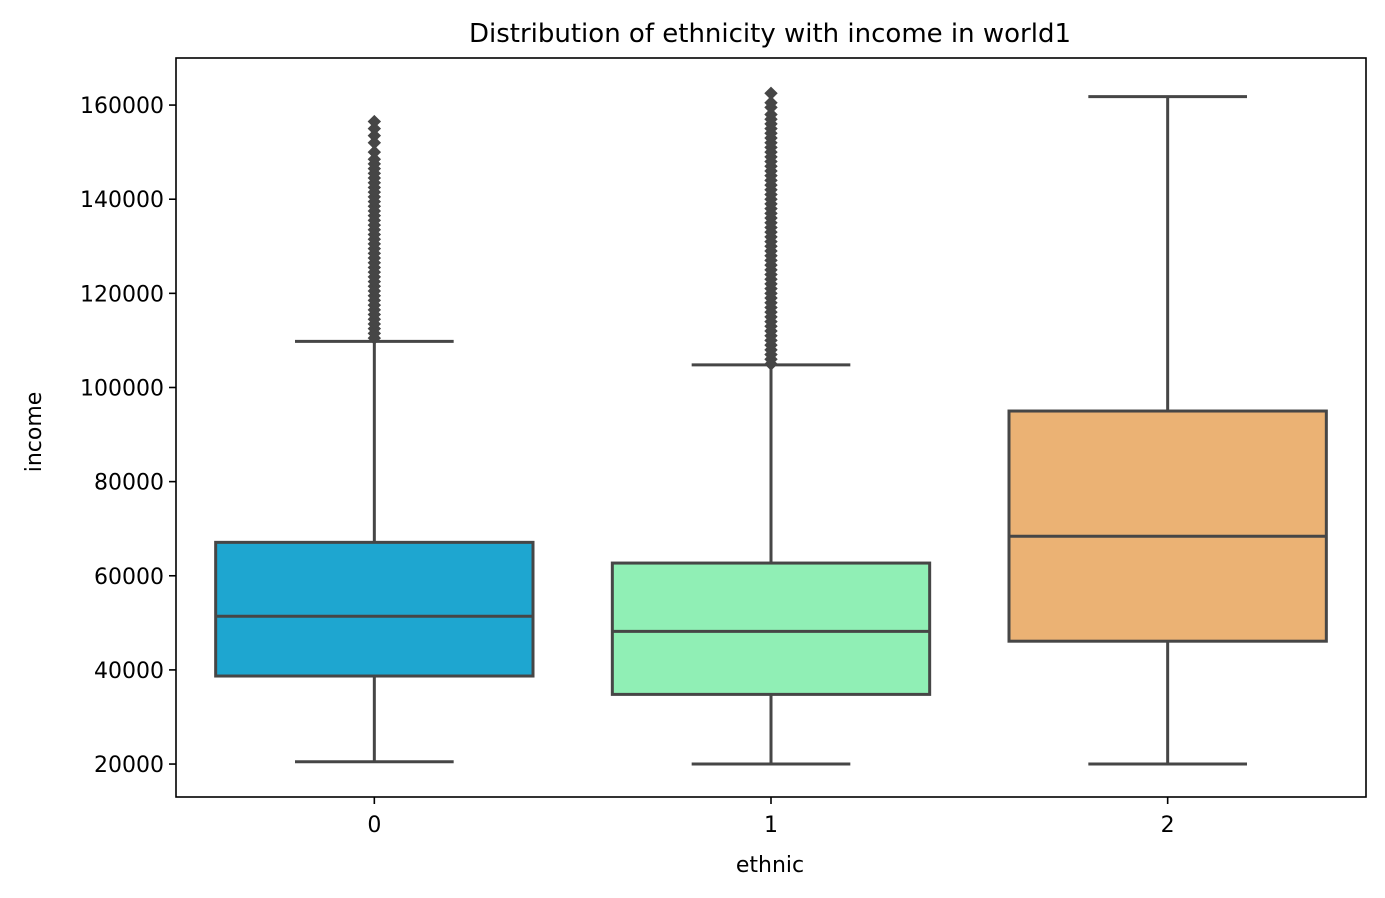 Image resolution: width=1385 pixels, height=898 pixels. Describe the element at coordinates (770, 865) in the screenshot. I see `x-axis-label: ethnic` at that location.